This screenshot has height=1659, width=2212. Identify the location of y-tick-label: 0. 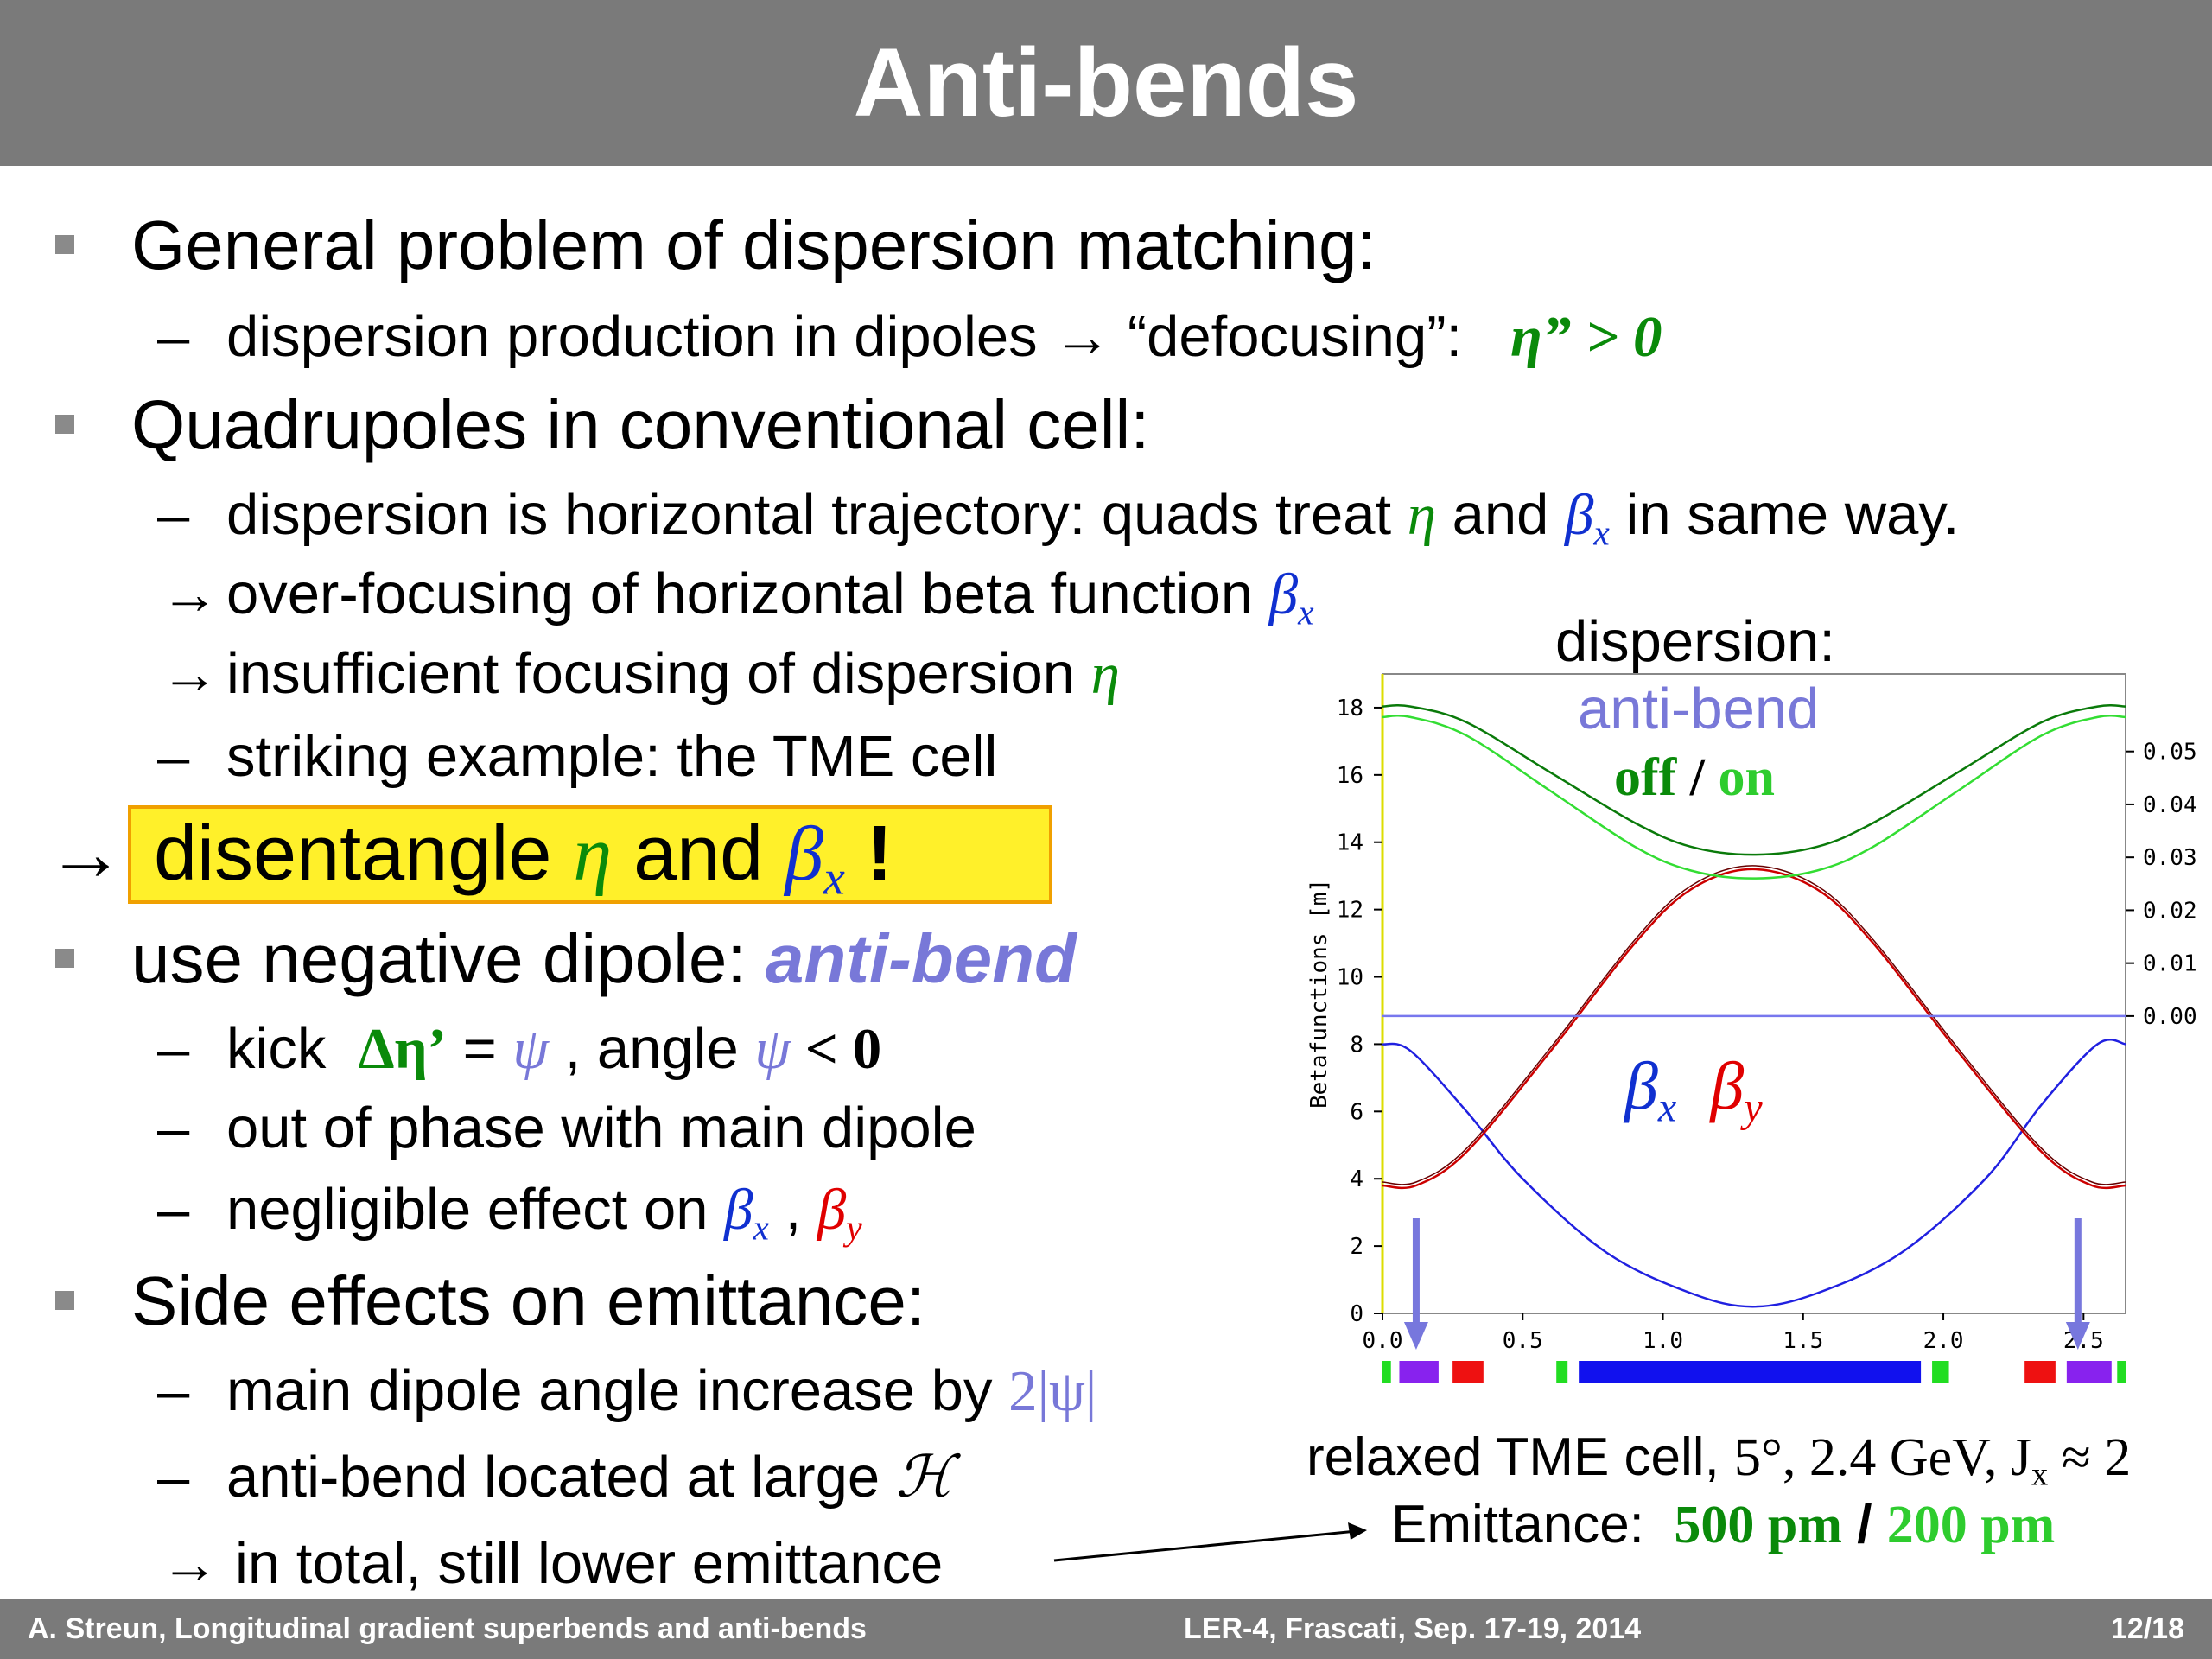
(1356, 1314).